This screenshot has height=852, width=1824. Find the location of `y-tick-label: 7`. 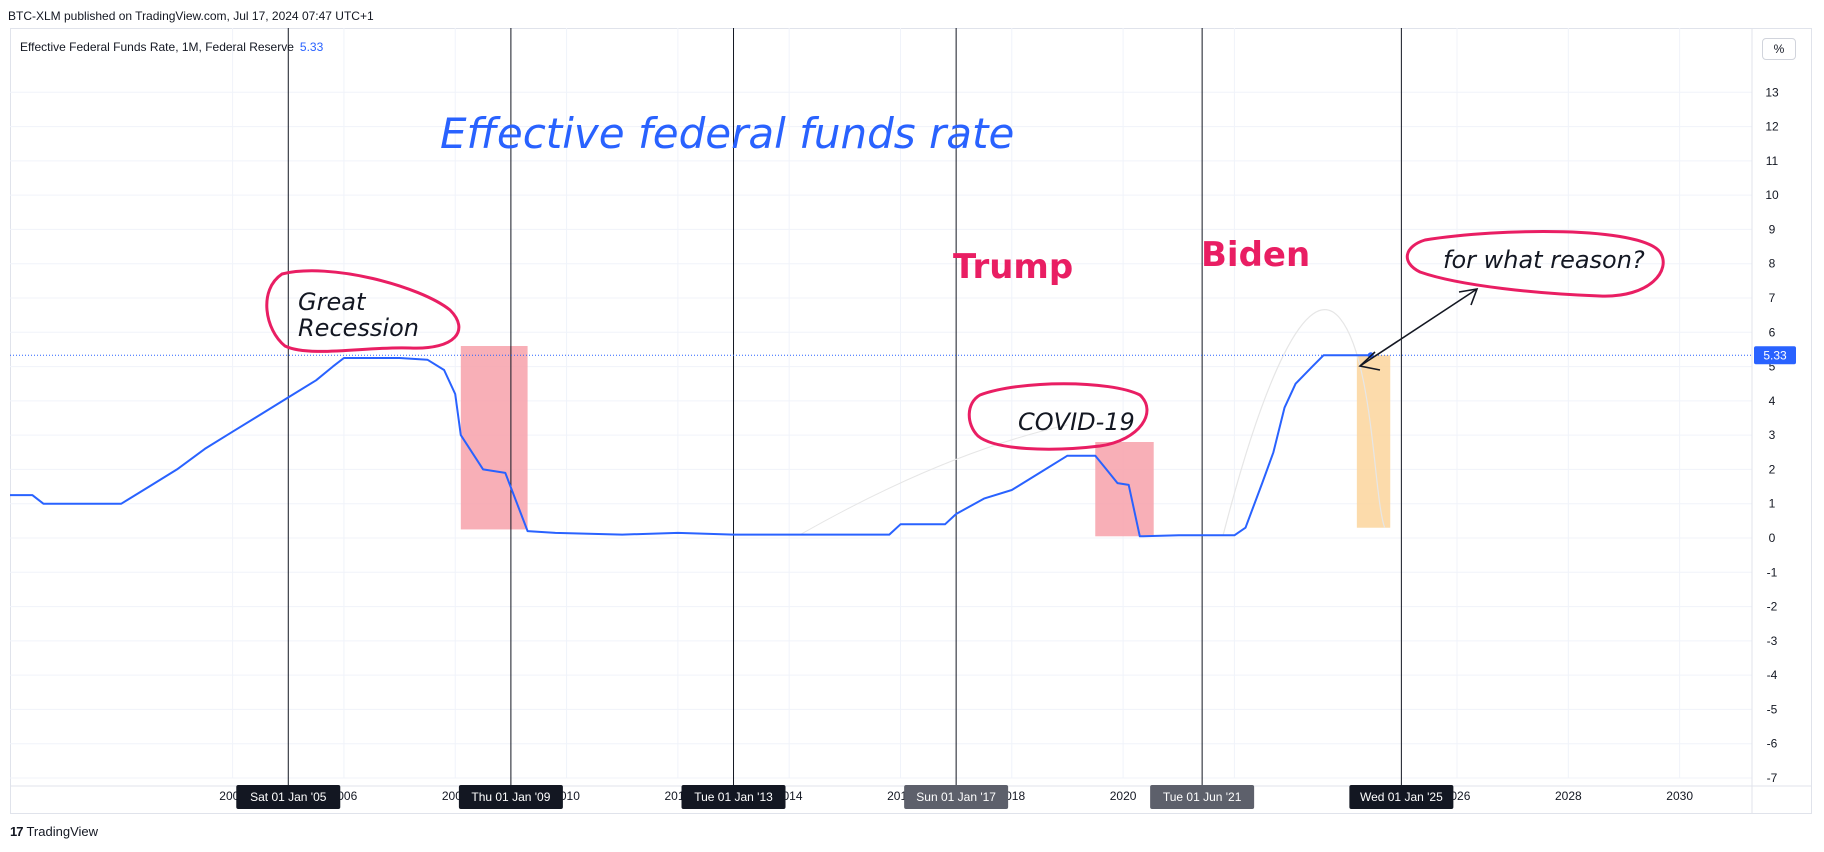

y-tick-label: 7 is located at coordinates (1772, 298).